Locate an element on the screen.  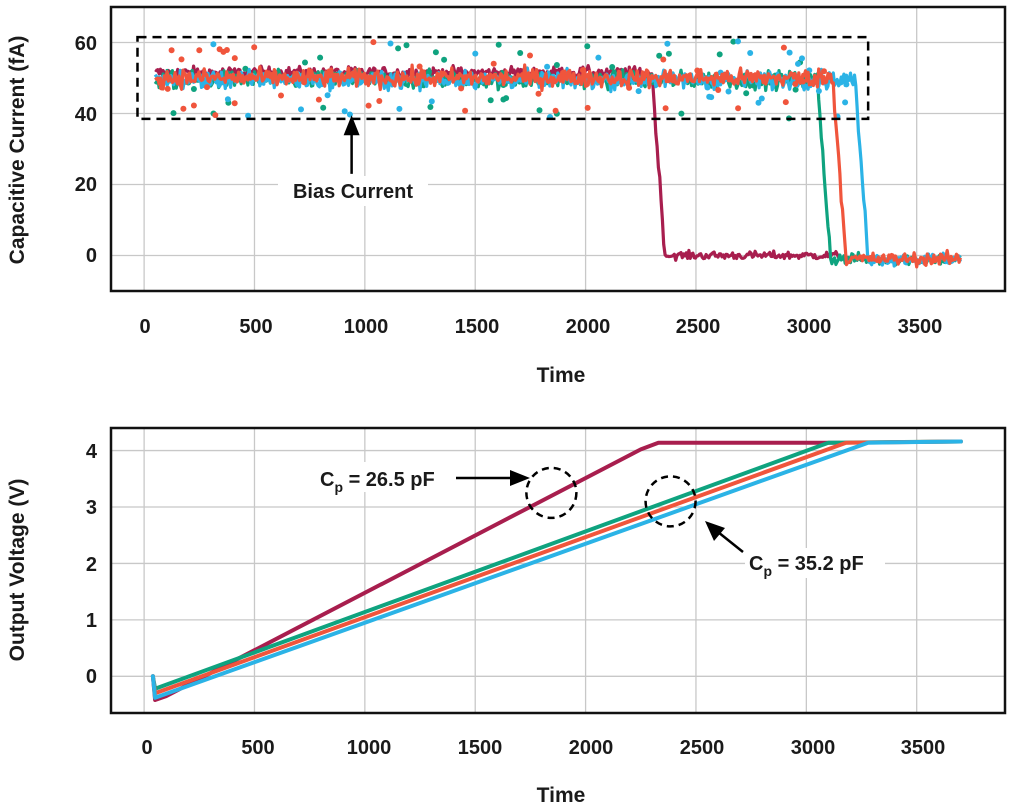
cp-26-5-label-main: C is located at coordinates (327, 480).